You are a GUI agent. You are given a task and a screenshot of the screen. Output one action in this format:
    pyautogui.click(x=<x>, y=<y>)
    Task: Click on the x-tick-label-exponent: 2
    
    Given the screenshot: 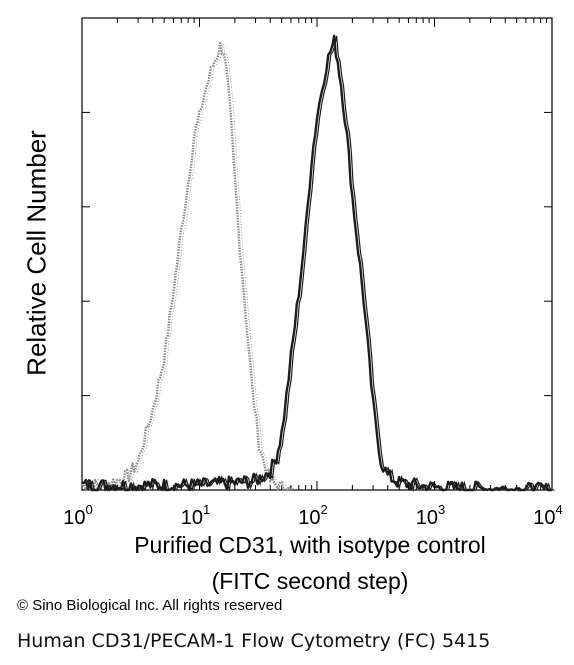 What is the action you would take?
    pyautogui.click(x=324, y=509)
    